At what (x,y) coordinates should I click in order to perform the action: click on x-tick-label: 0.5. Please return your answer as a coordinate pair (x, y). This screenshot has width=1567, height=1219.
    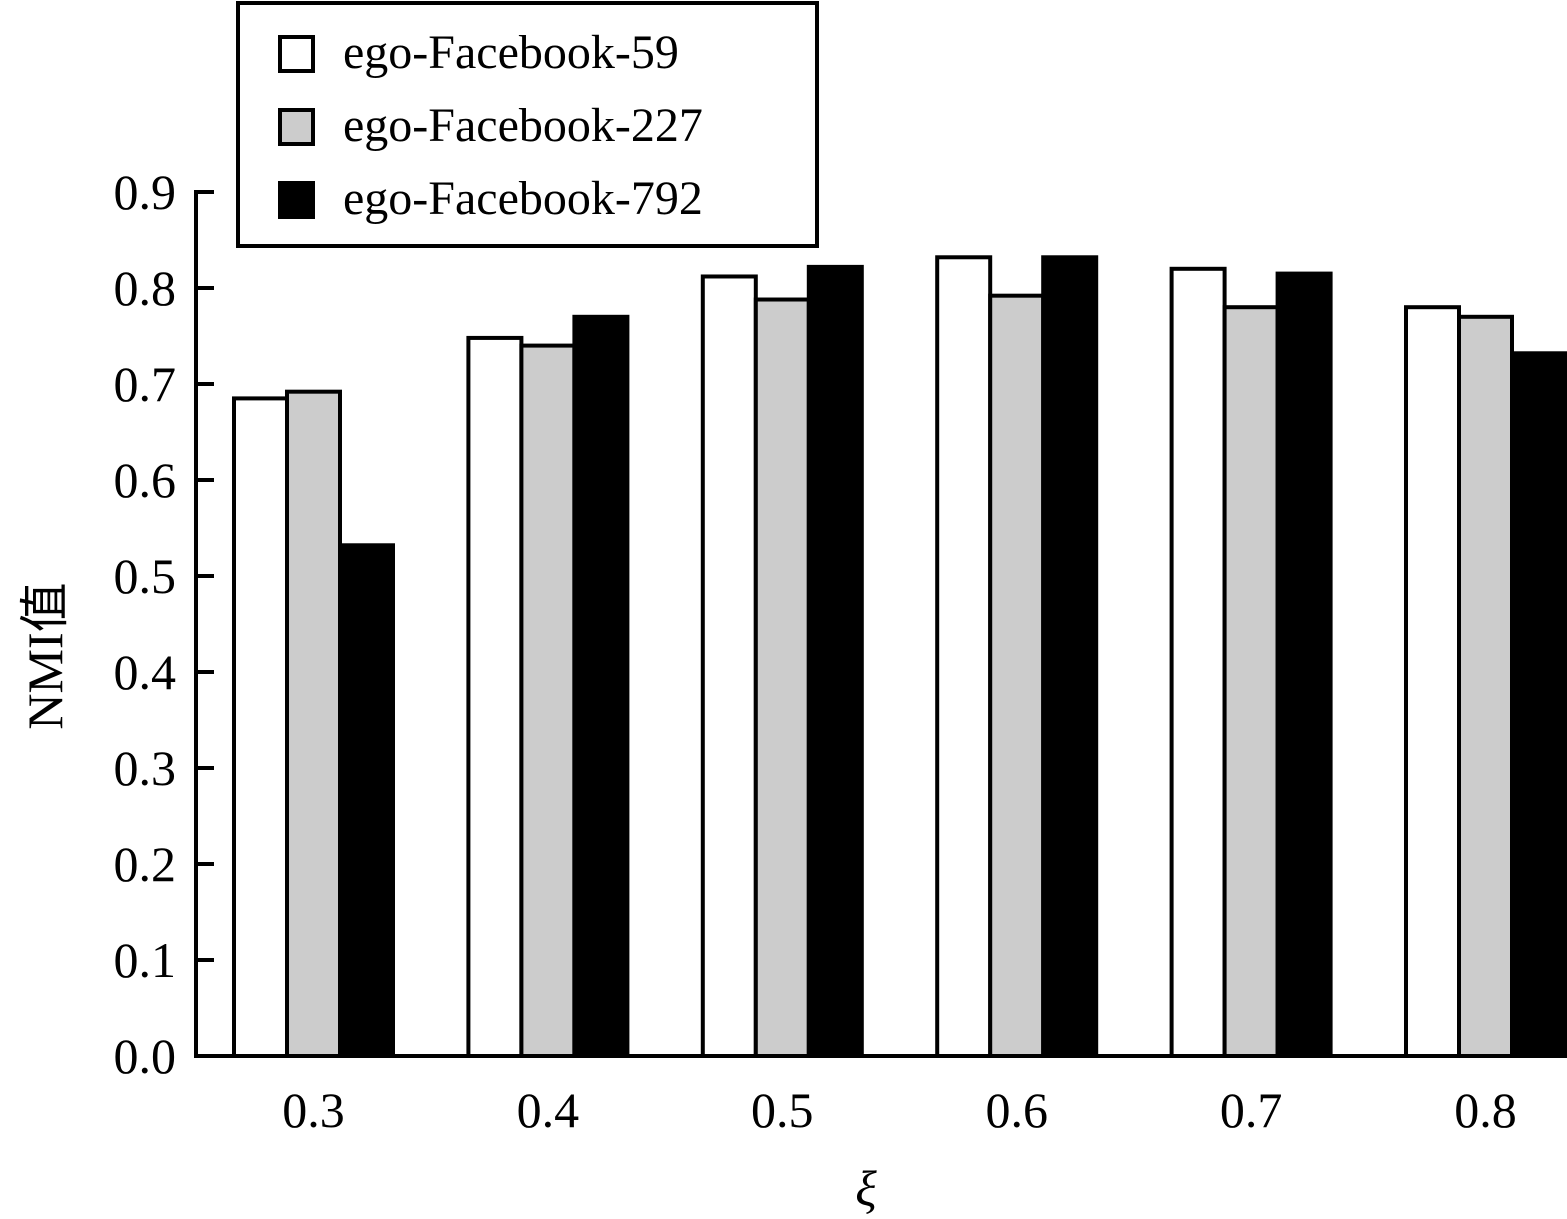
    Looking at the image, I should click on (782, 1110).